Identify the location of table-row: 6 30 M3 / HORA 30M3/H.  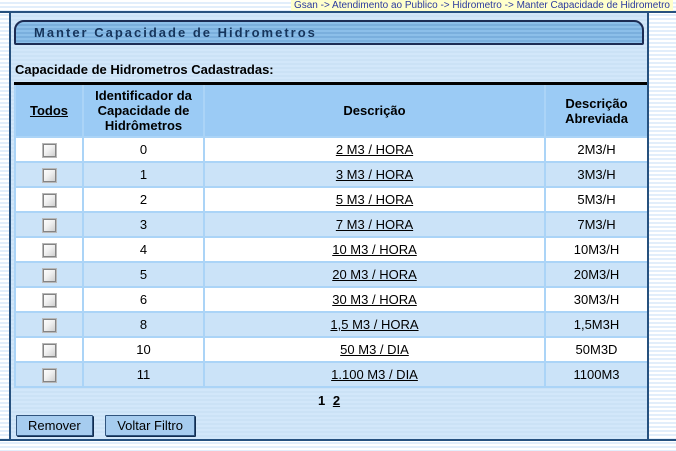
(330, 299).